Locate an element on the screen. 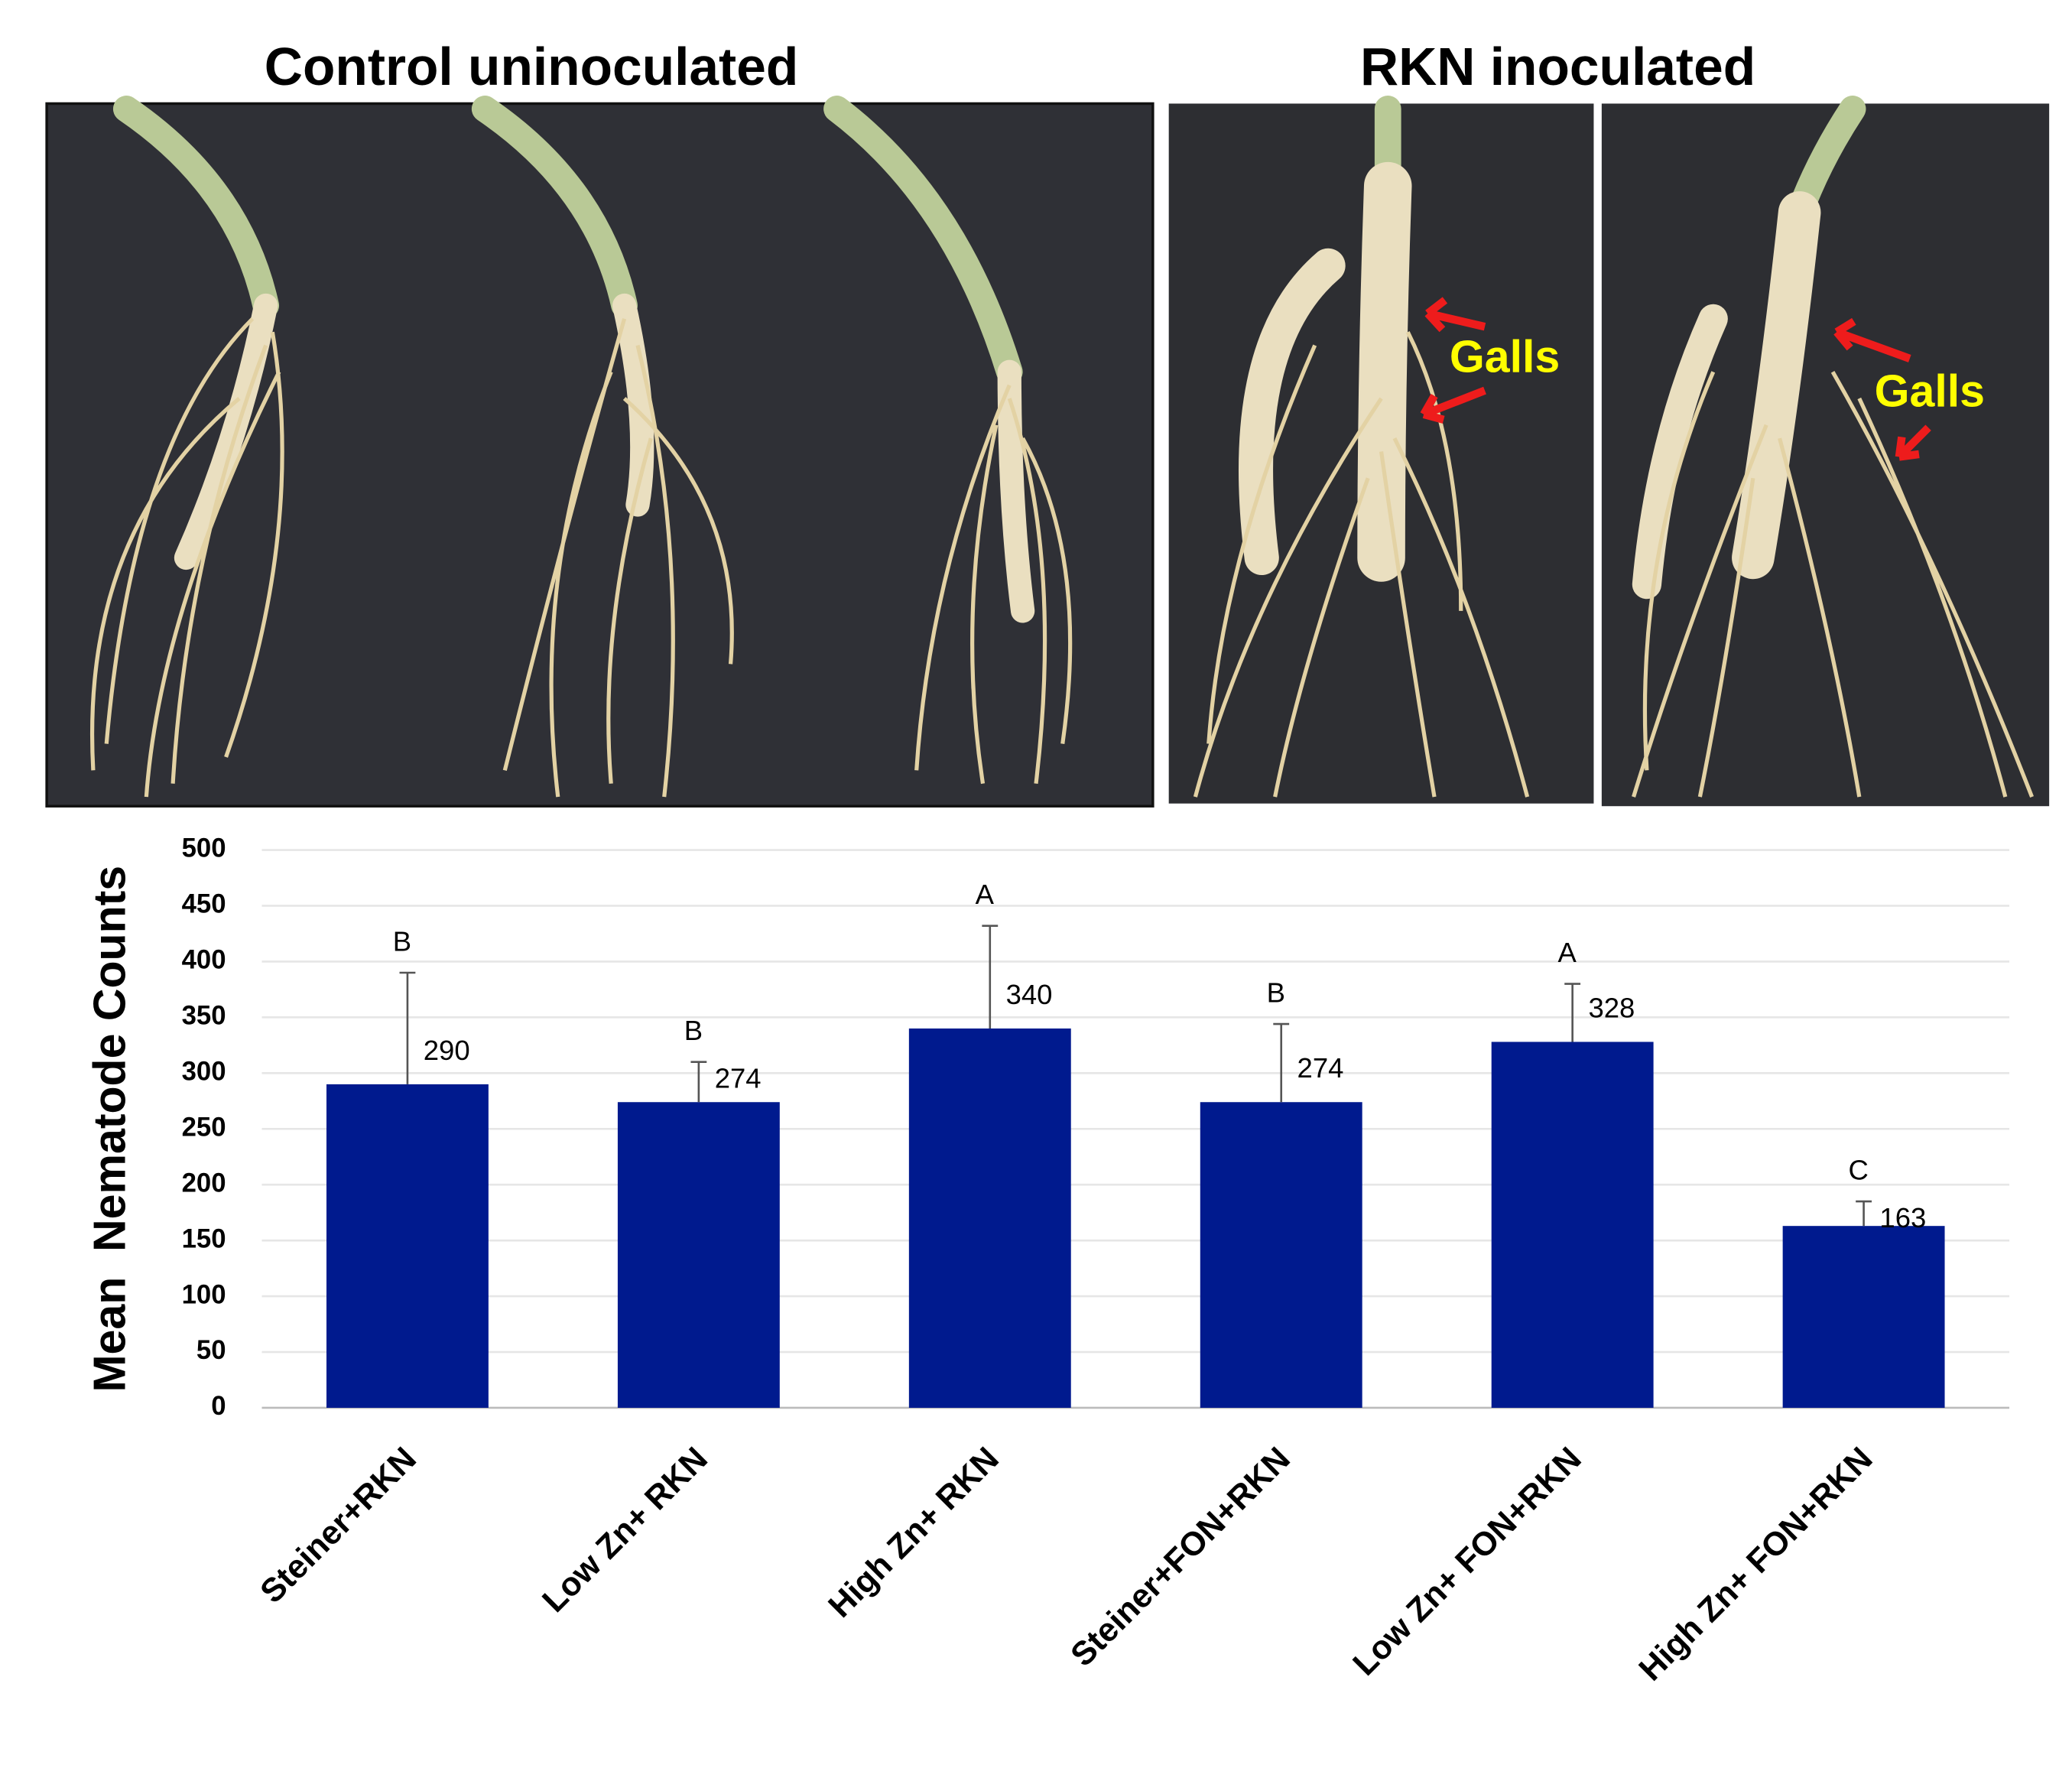  value-label: 340 is located at coordinates (1029, 994).